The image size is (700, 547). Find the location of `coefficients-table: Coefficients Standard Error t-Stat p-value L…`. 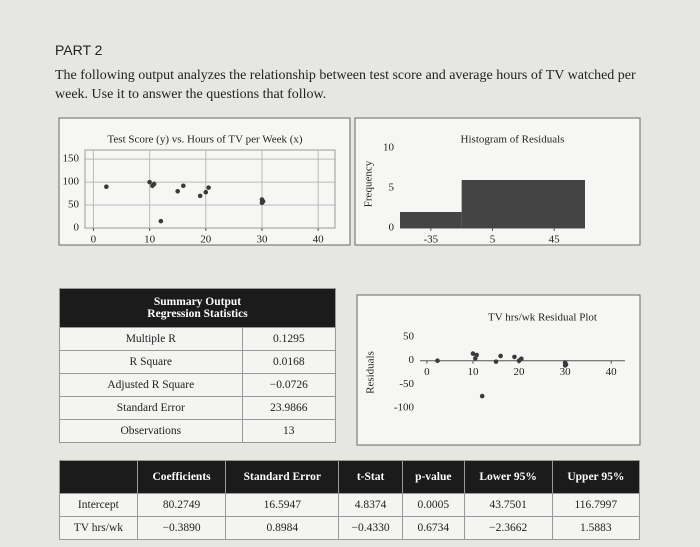

coefficients-table: Coefficients Standard Error t-Stat p-value L… is located at coordinates (350, 500).